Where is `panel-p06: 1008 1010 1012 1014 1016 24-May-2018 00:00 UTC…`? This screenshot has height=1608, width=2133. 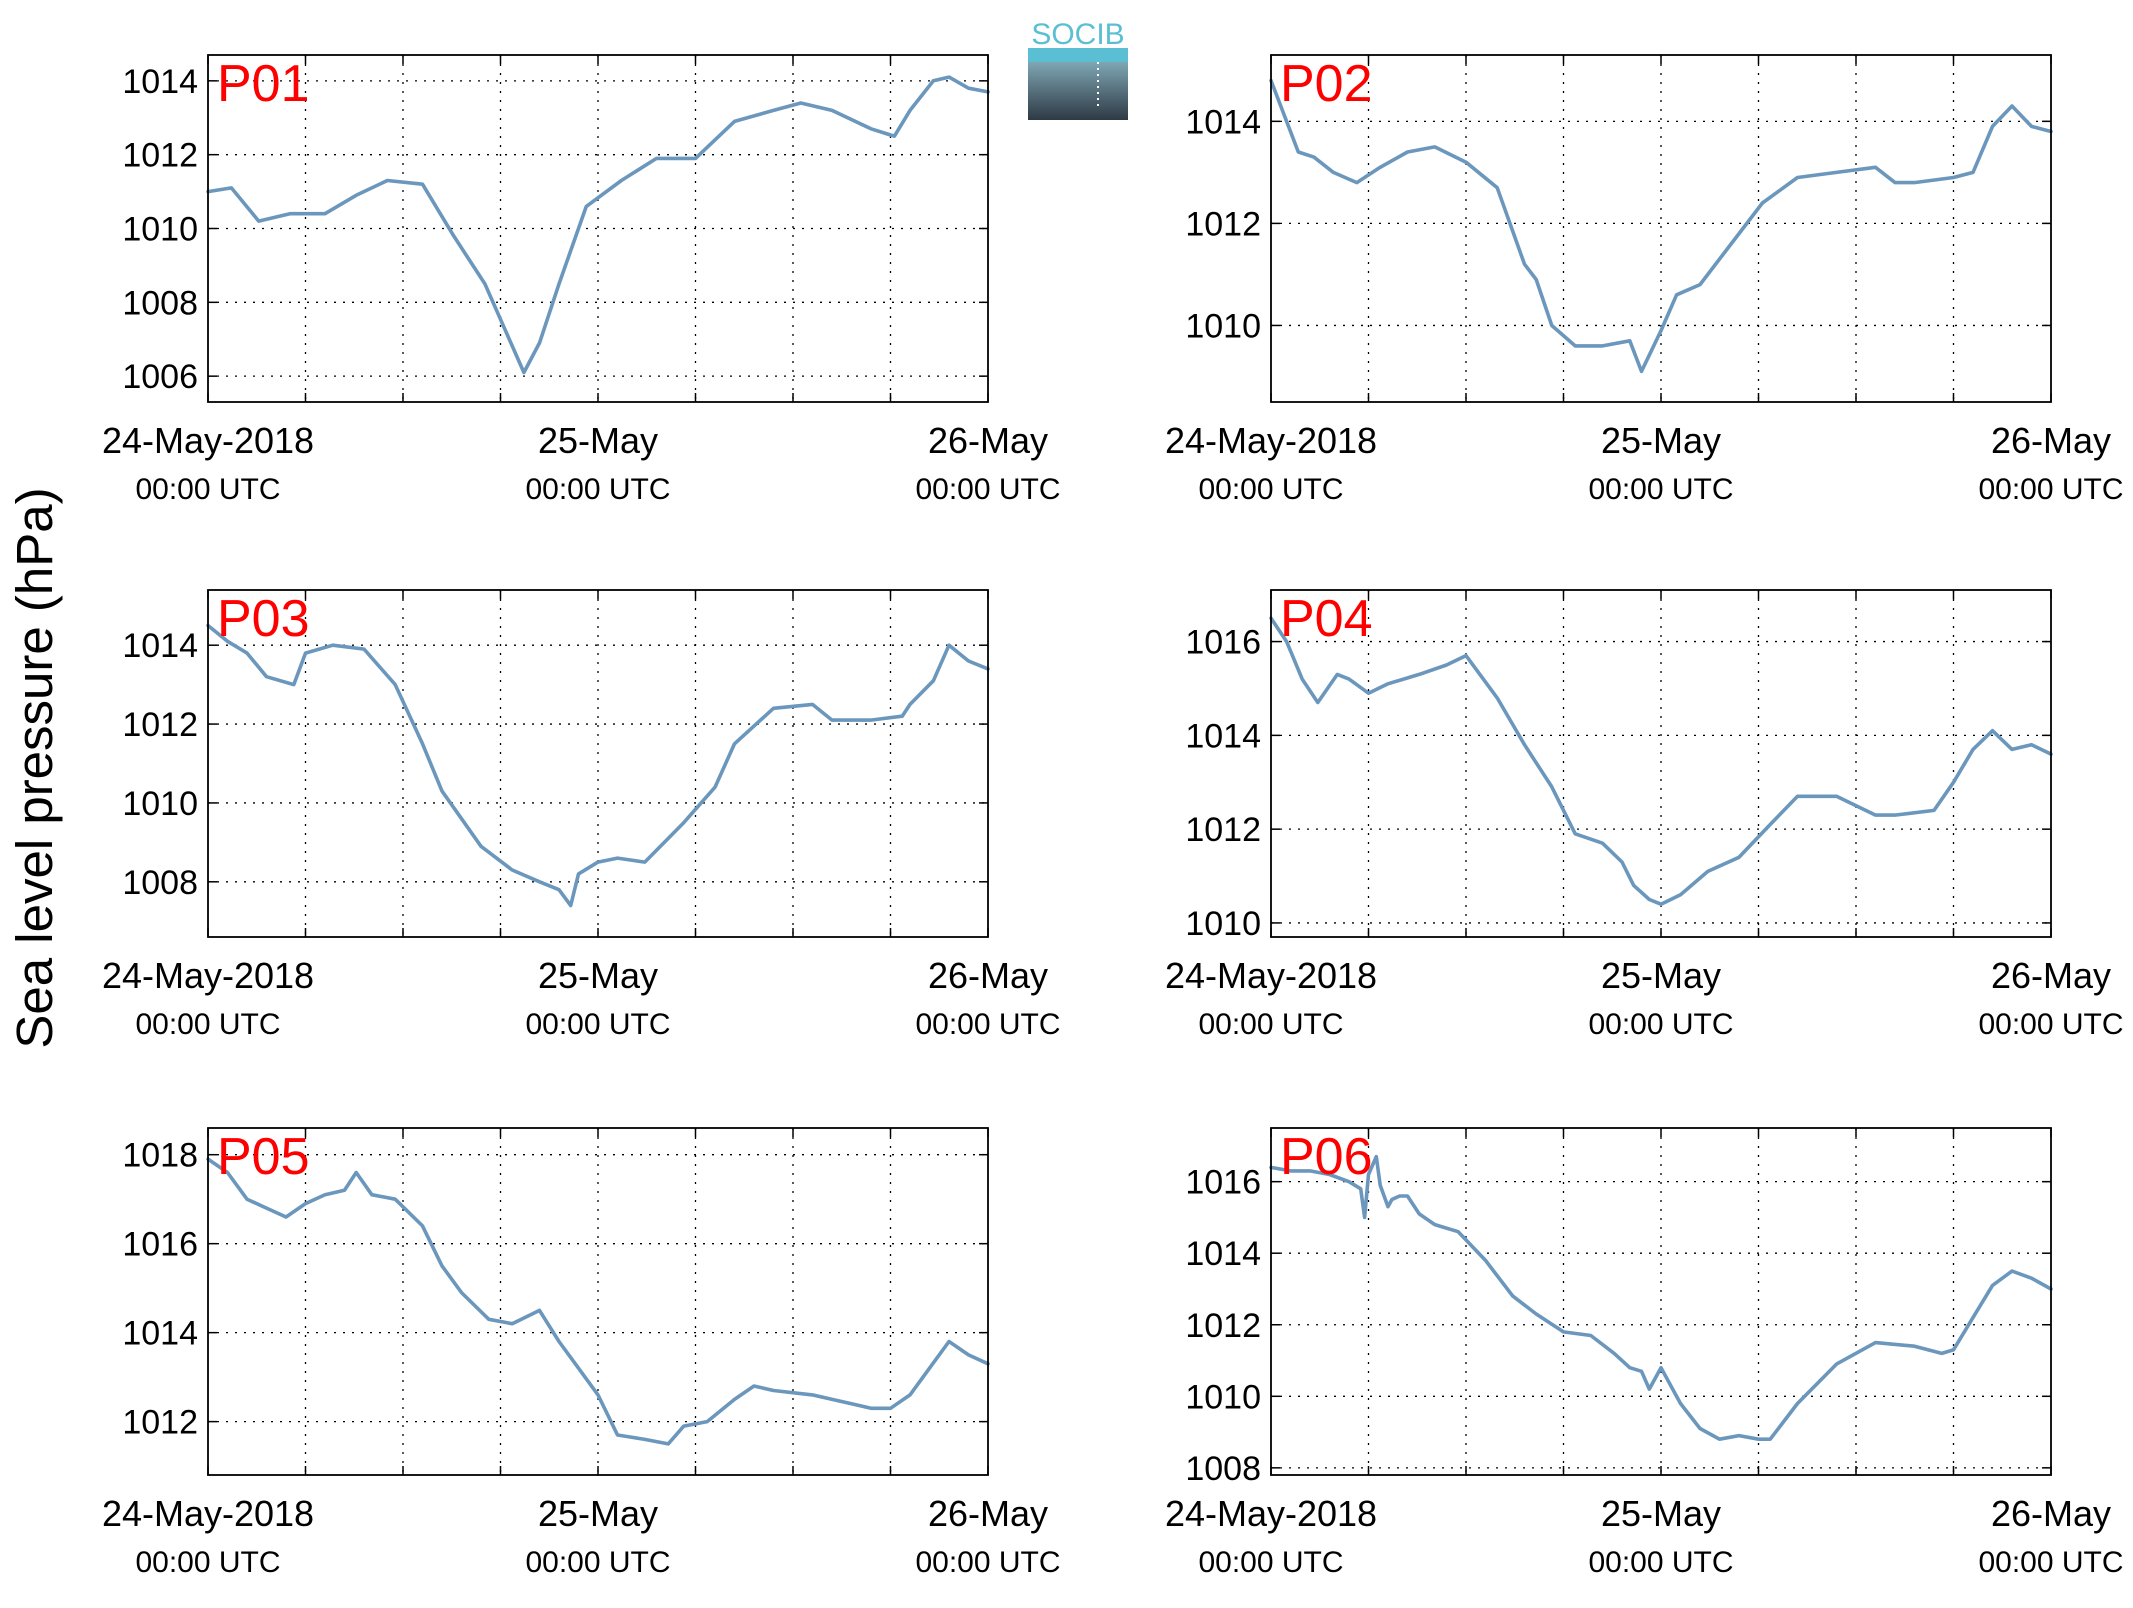 panel-p06: 1008 1010 1012 1014 1016 24-May-2018 00:00 UTC… is located at coordinates (1644, 1353).